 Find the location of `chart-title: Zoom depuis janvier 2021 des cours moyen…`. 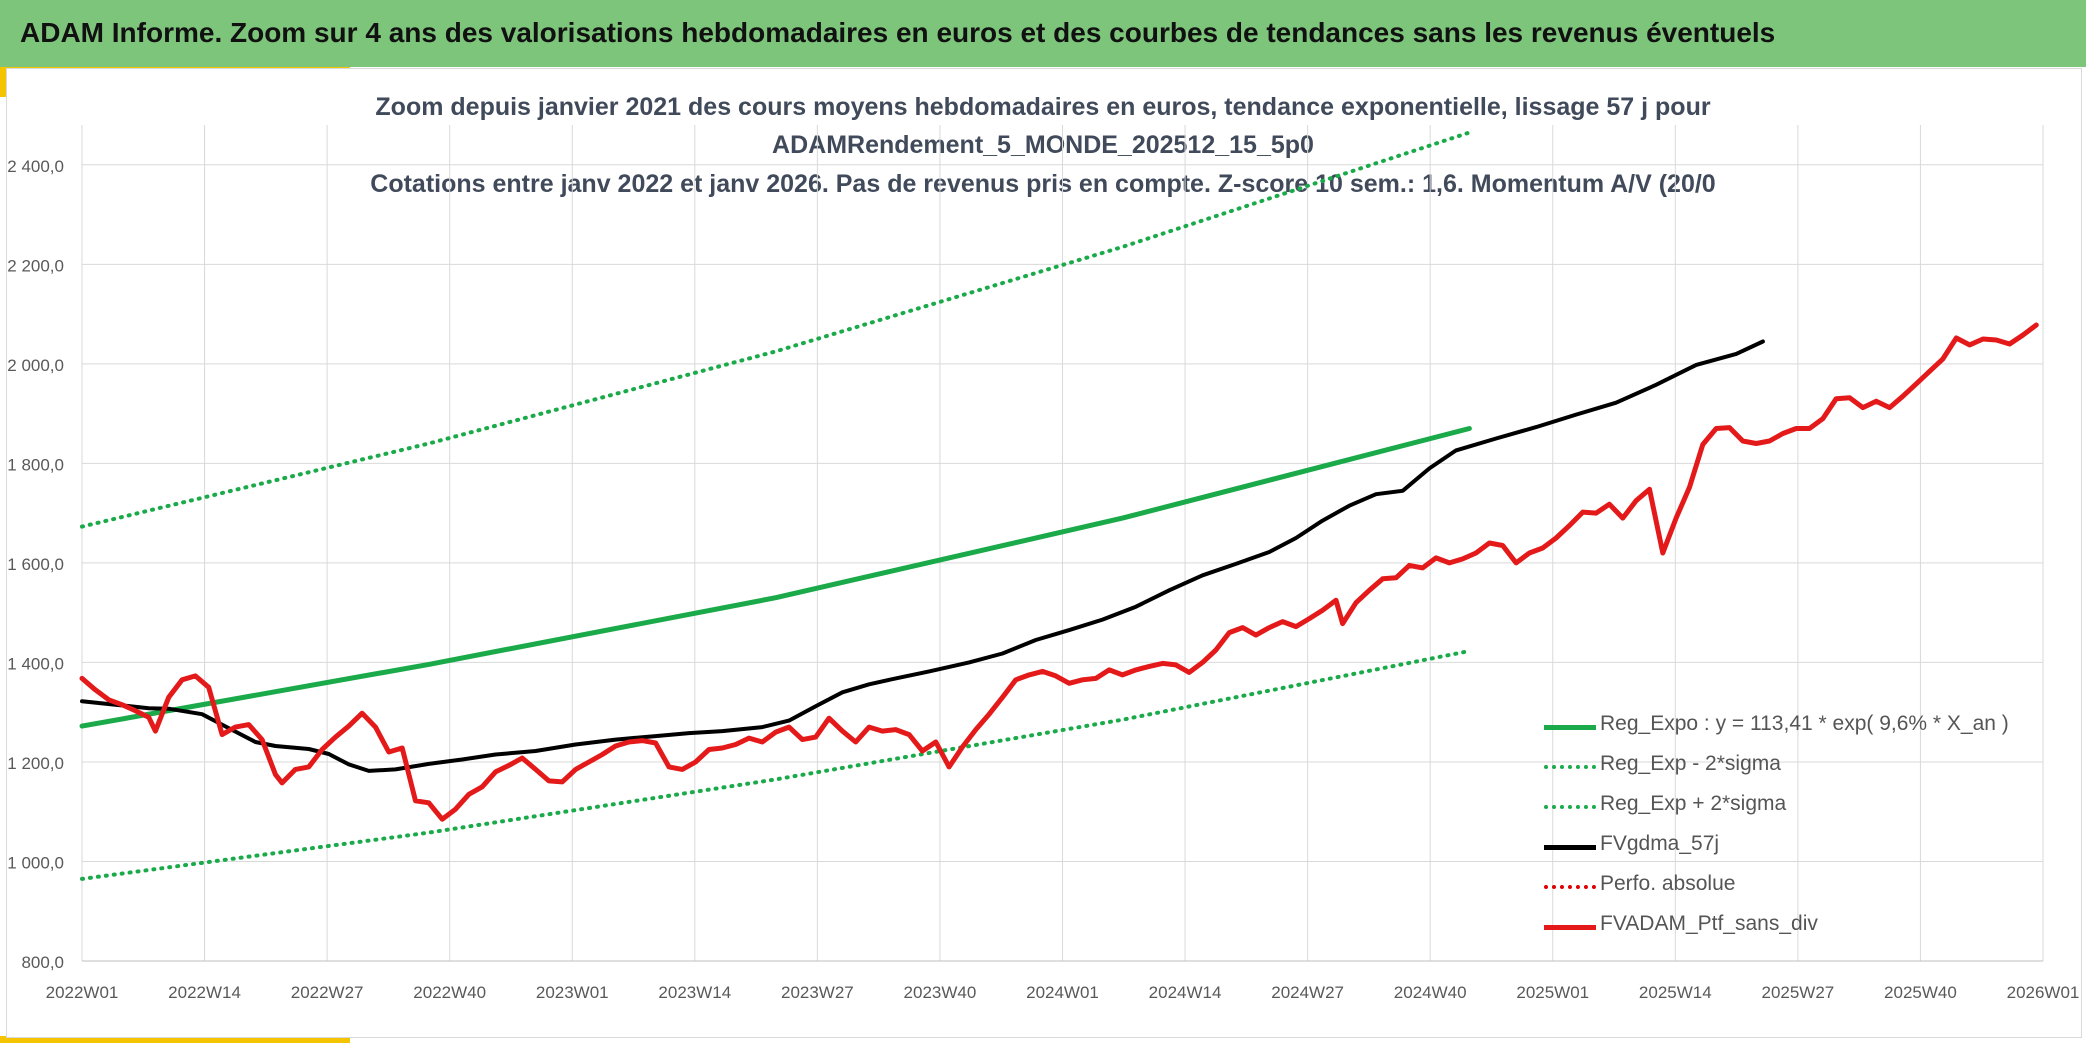

chart-title: Zoom depuis janvier 2021 des cours moyen… is located at coordinates (1043, 107).